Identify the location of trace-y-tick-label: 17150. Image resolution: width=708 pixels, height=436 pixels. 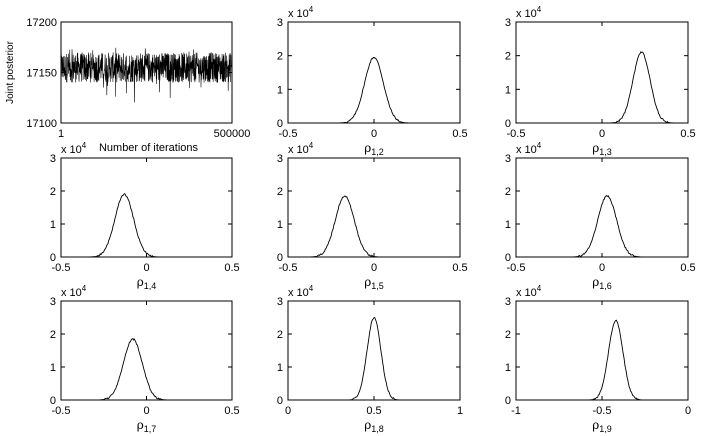
(41, 74).